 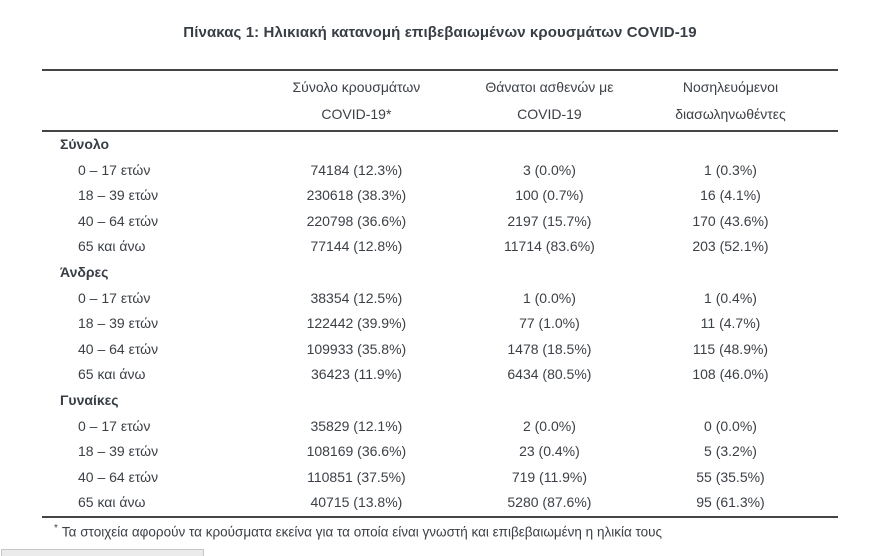 What do you see at coordinates (549, 246) in the screenshot?
I see `deaths-value: 11714 (83.6%)` at bounding box center [549, 246].